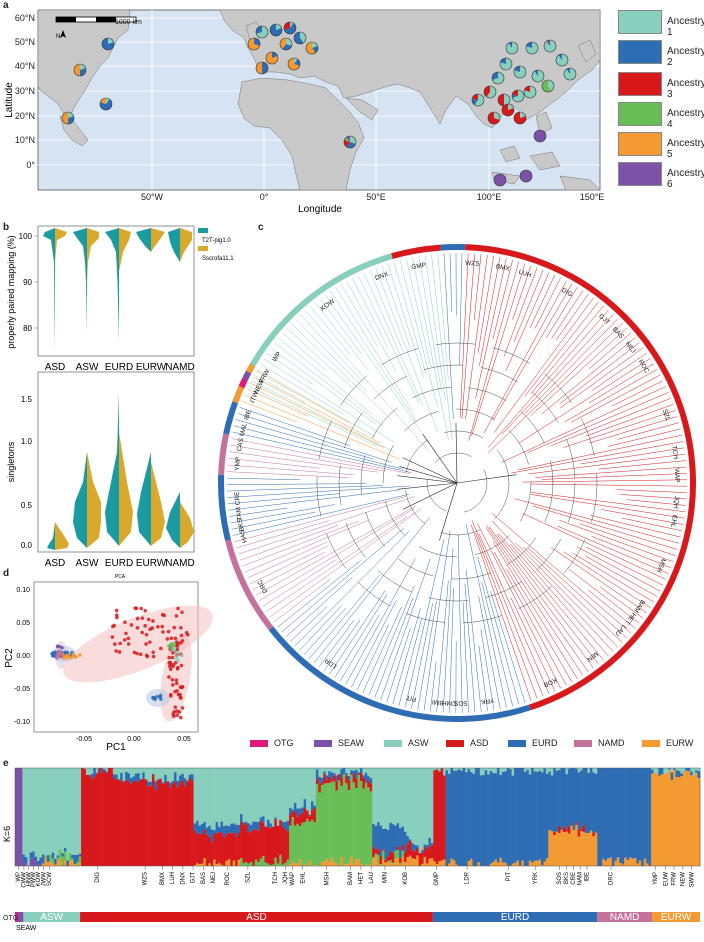 Image resolution: width=704 pixels, height=942 pixels. What do you see at coordinates (23, 656) in the screenshot?
I see `svg-text: 0.00` at bounding box center [23, 656].